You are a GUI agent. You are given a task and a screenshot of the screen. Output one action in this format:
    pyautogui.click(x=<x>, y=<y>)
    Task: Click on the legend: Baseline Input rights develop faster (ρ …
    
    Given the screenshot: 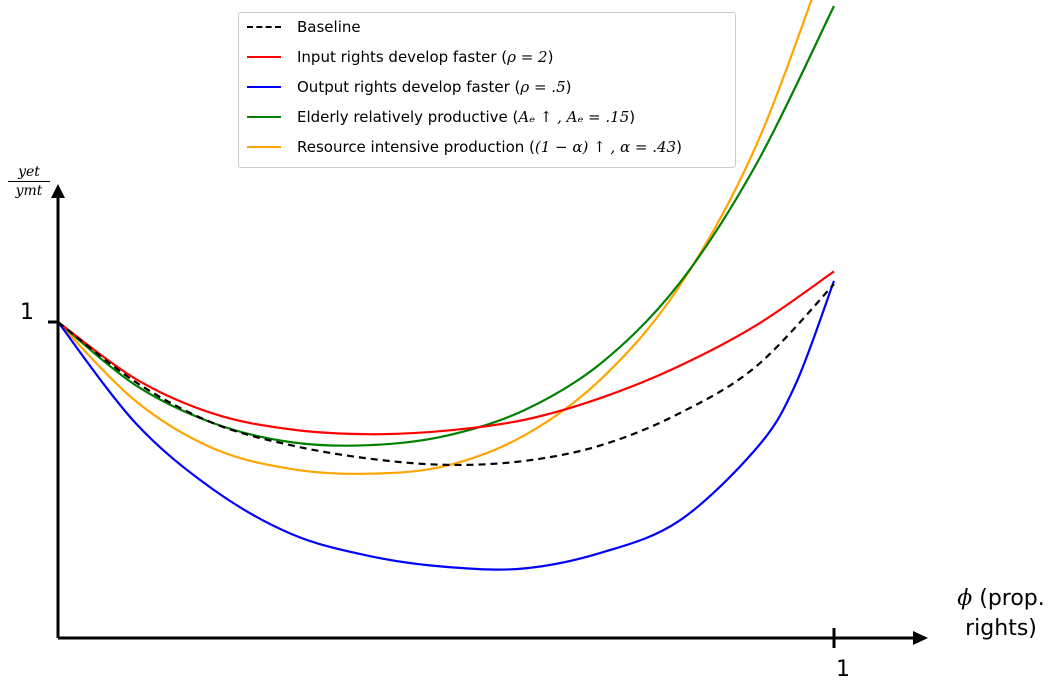 What is the action you would take?
    pyautogui.click(x=487, y=90)
    